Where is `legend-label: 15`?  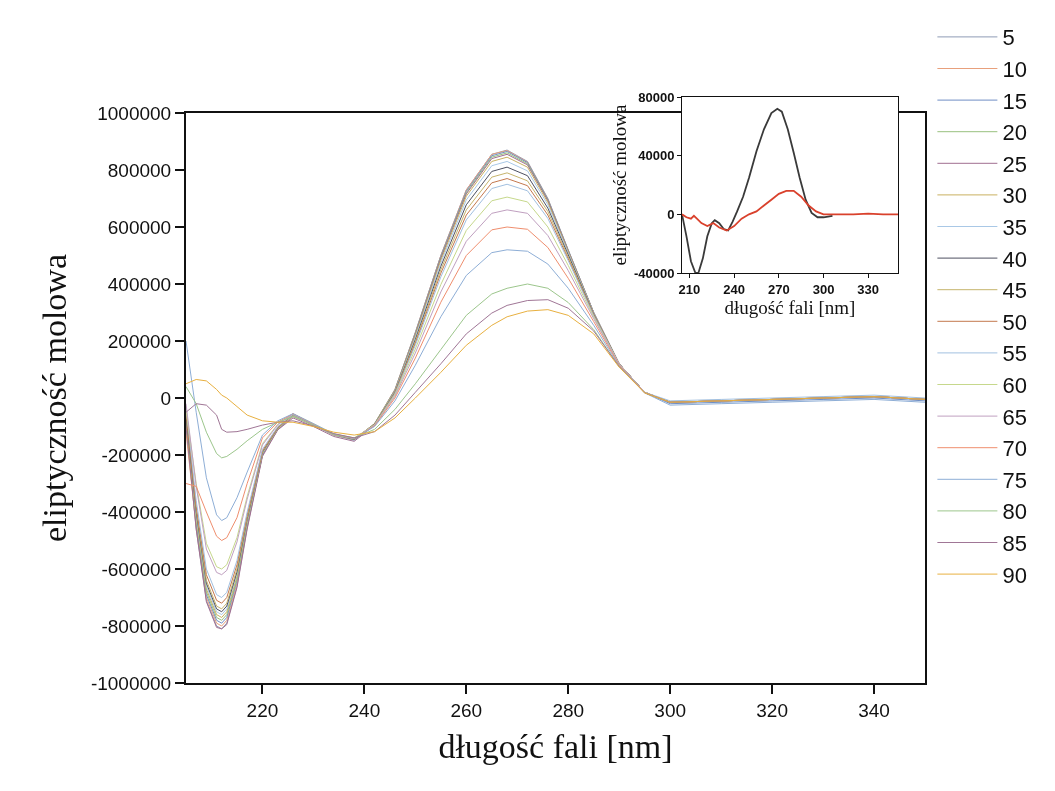
legend-label: 15 is located at coordinates (1014, 101).